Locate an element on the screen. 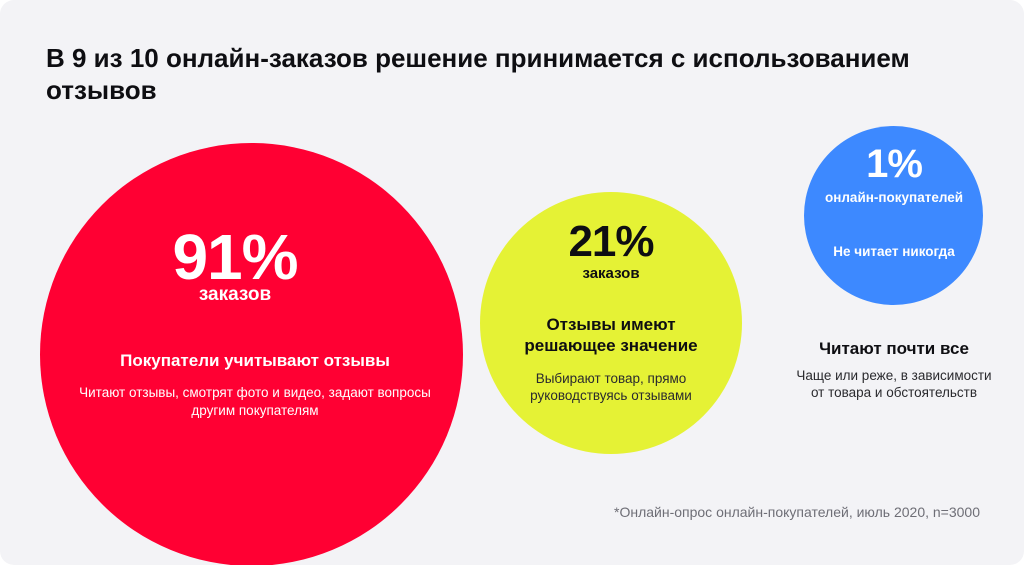  blue-unit-label: онлайн-покупателей is located at coordinates (894, 197).